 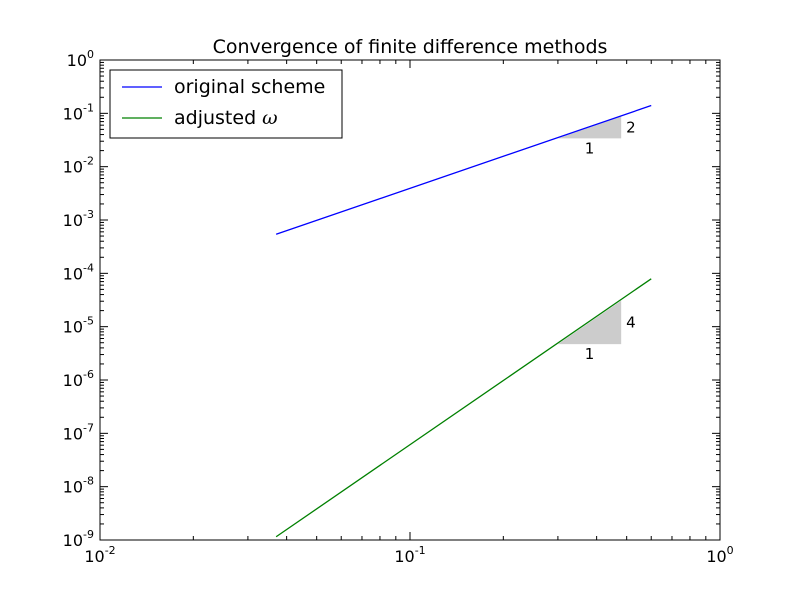 I want to click on y-tick-label: 10⁻³, so click(x=78, y=219).